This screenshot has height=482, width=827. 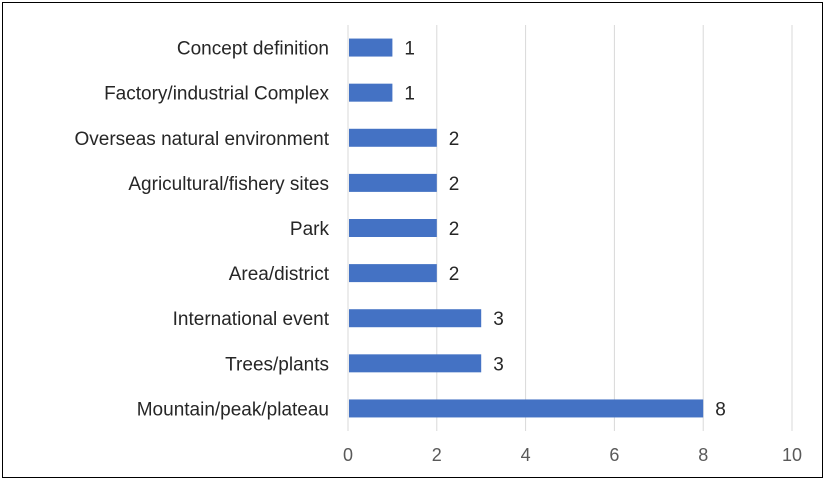 What do you see at coordinates (348, 455) in the screenshot?
I see `x-tick-label: 0` at bounding box center [348, 455].